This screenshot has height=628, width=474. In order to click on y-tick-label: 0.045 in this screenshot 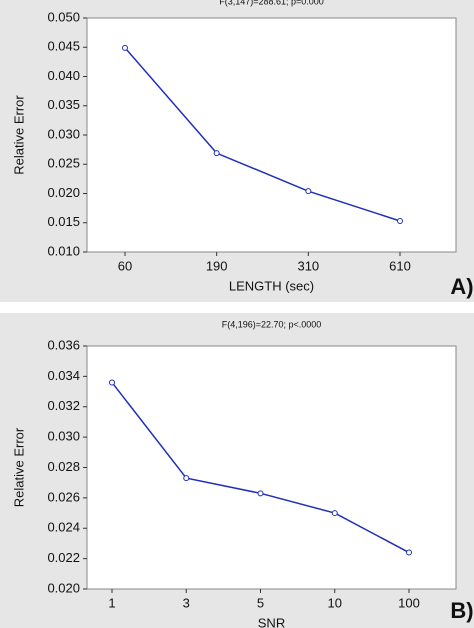, I will do `click(63, 46)`.